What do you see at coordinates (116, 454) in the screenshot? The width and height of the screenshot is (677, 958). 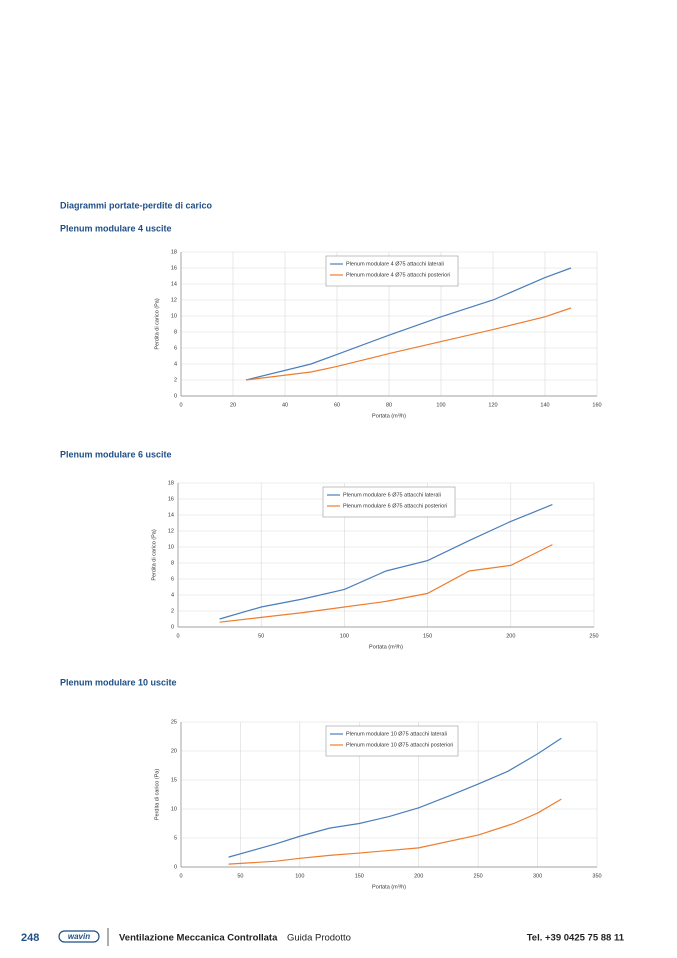 I see `chart-title: Plenum modulare 6 uscite` at bounding box center [116, 454].